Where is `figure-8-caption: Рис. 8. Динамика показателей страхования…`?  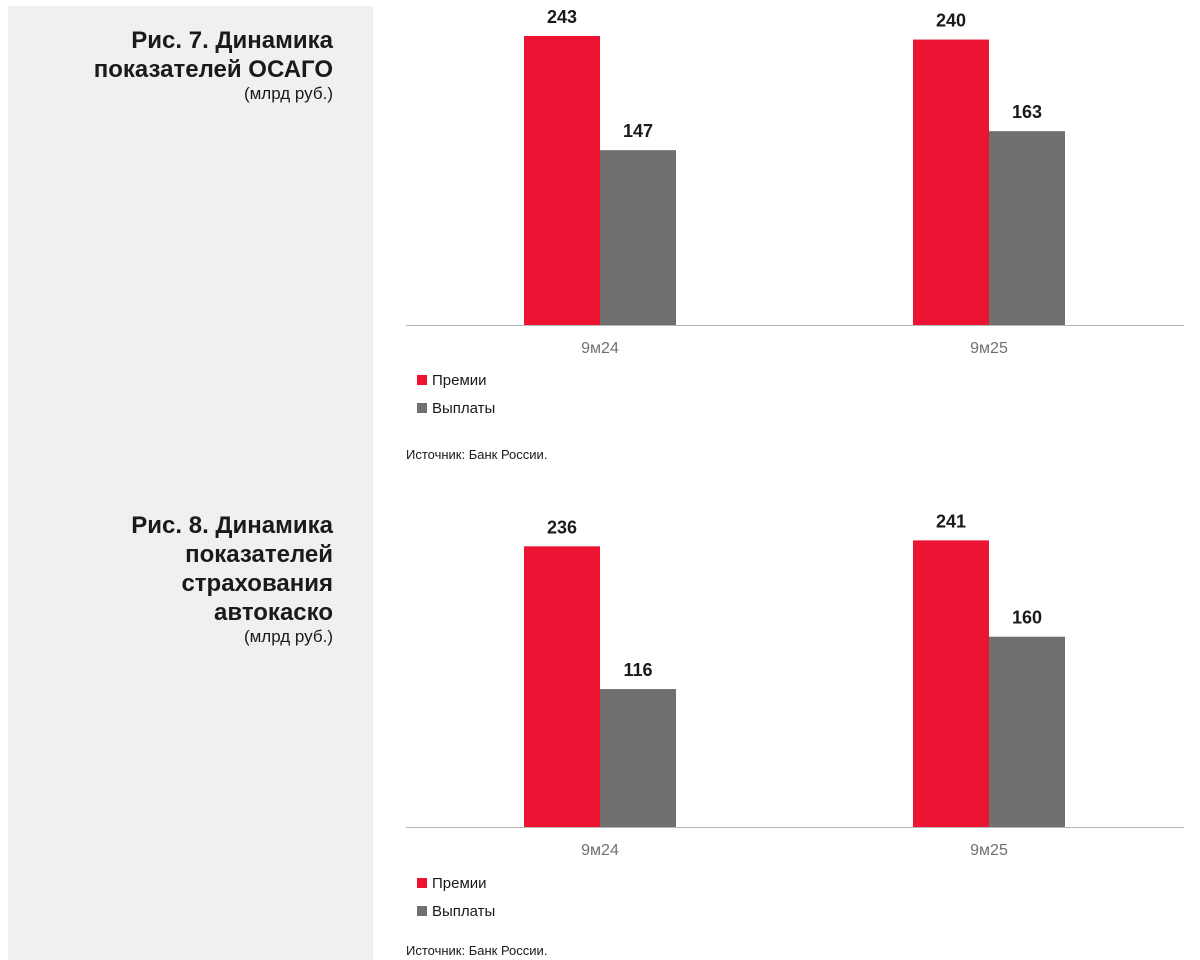
figure-8-caption: Рис. 8. Динамика показателей страхования… is located at coordinates (183, 579).